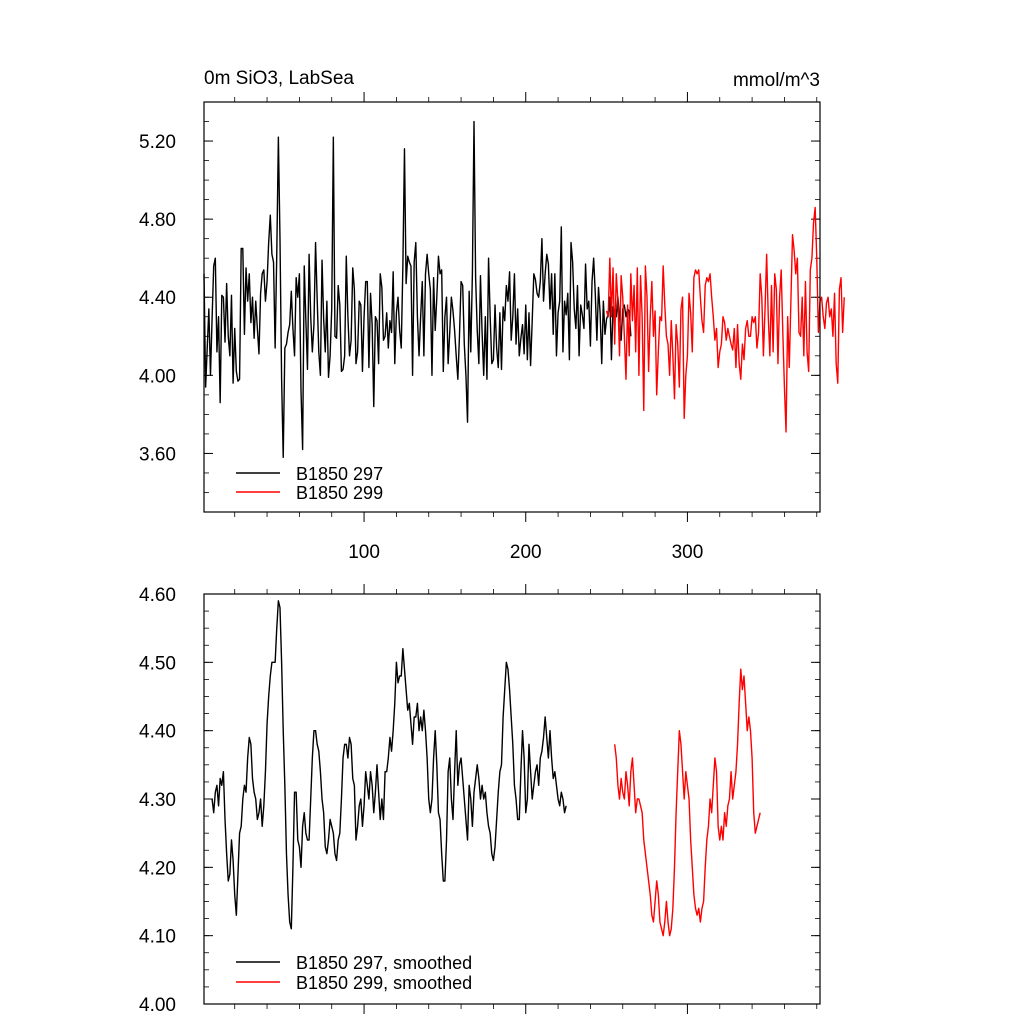 This screenshot has height=1024, width=1024. I want to click on bottom-y-tick-label: 4.30, so click(157, 800).